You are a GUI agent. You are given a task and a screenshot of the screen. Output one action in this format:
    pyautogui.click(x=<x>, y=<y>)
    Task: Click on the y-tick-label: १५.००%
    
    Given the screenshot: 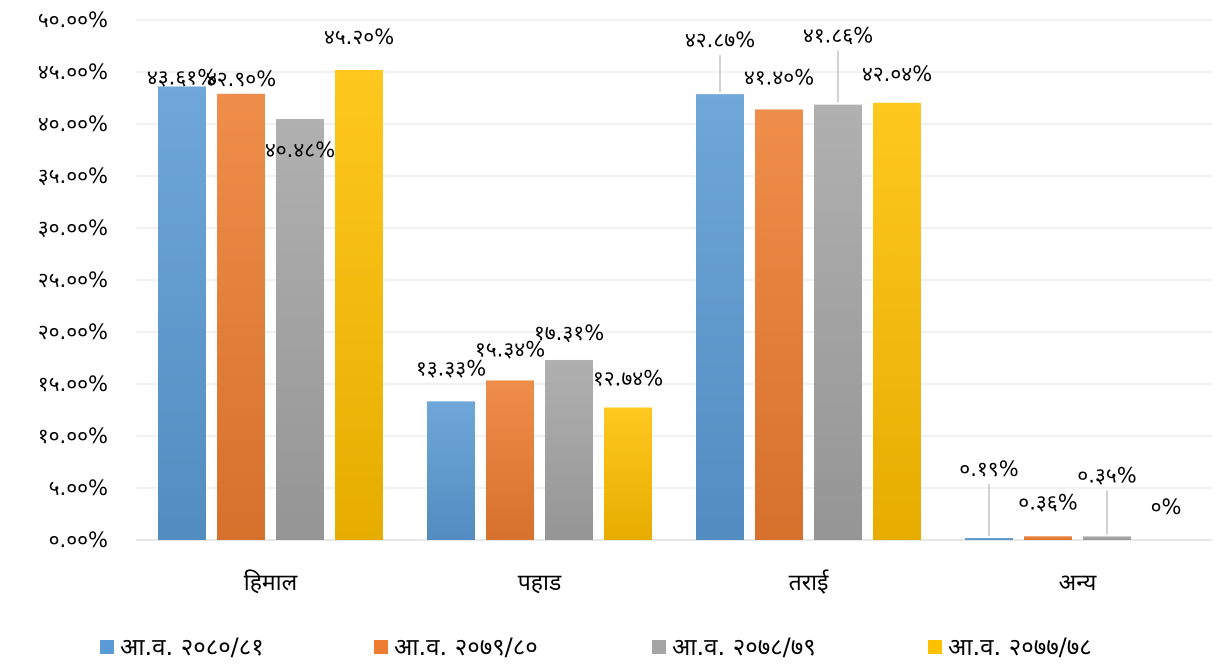 What is the action you would take?
    pyautogui.click(x=73, y=384)
    